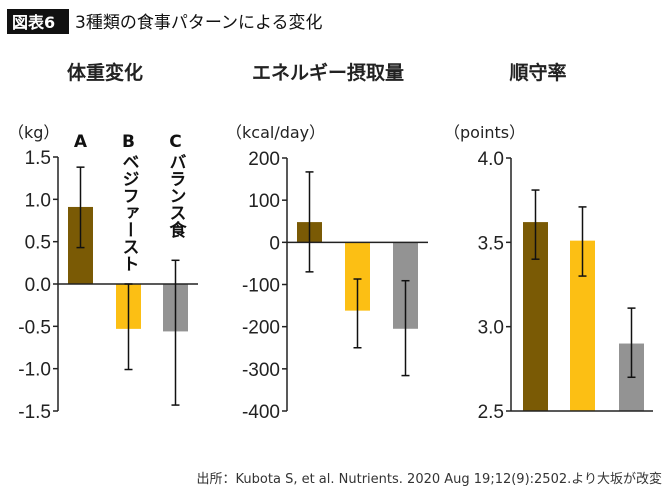 The image size is (670, 491). I want to click on header: 図表6 3種類の食事パターンによる変化, so click(164, 21).